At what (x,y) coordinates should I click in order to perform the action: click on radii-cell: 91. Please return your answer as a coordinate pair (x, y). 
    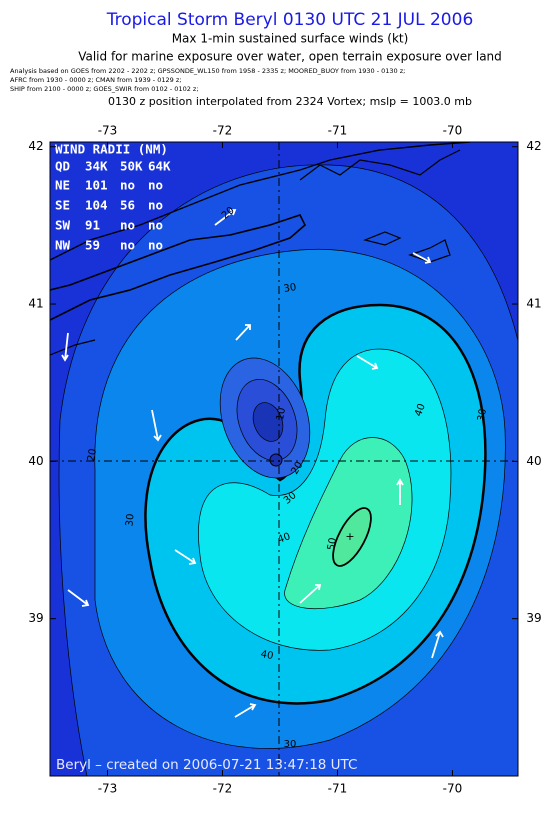
    Looking at the image, I should click on (92, 225).